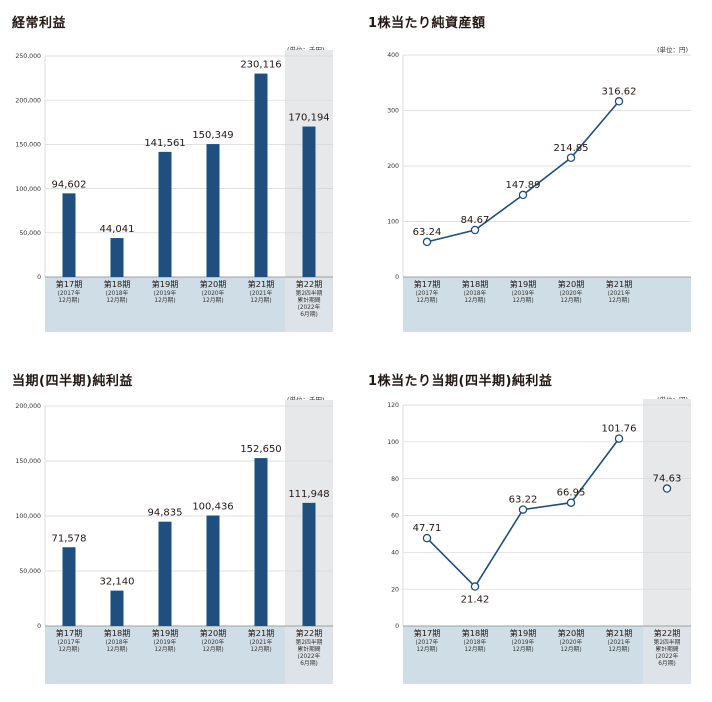 The height and width of the screenshot is (702, 712). Describe the element at coordinates (523, 171) in the screenshot. I see `series-line` at that location.